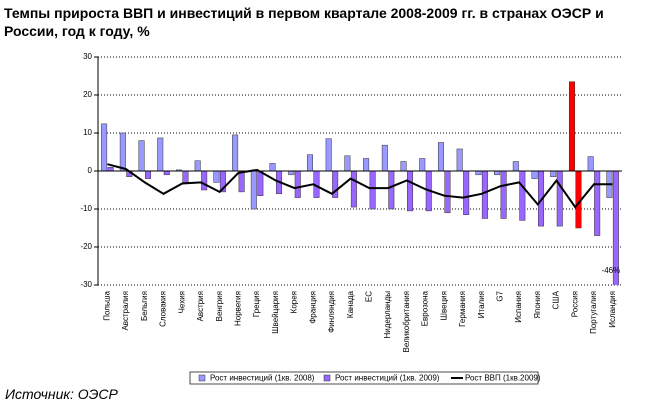  Describe the element at coordinates (219, 306) in the screenshot. I see `x-tick-label: Венгрия` at that location.